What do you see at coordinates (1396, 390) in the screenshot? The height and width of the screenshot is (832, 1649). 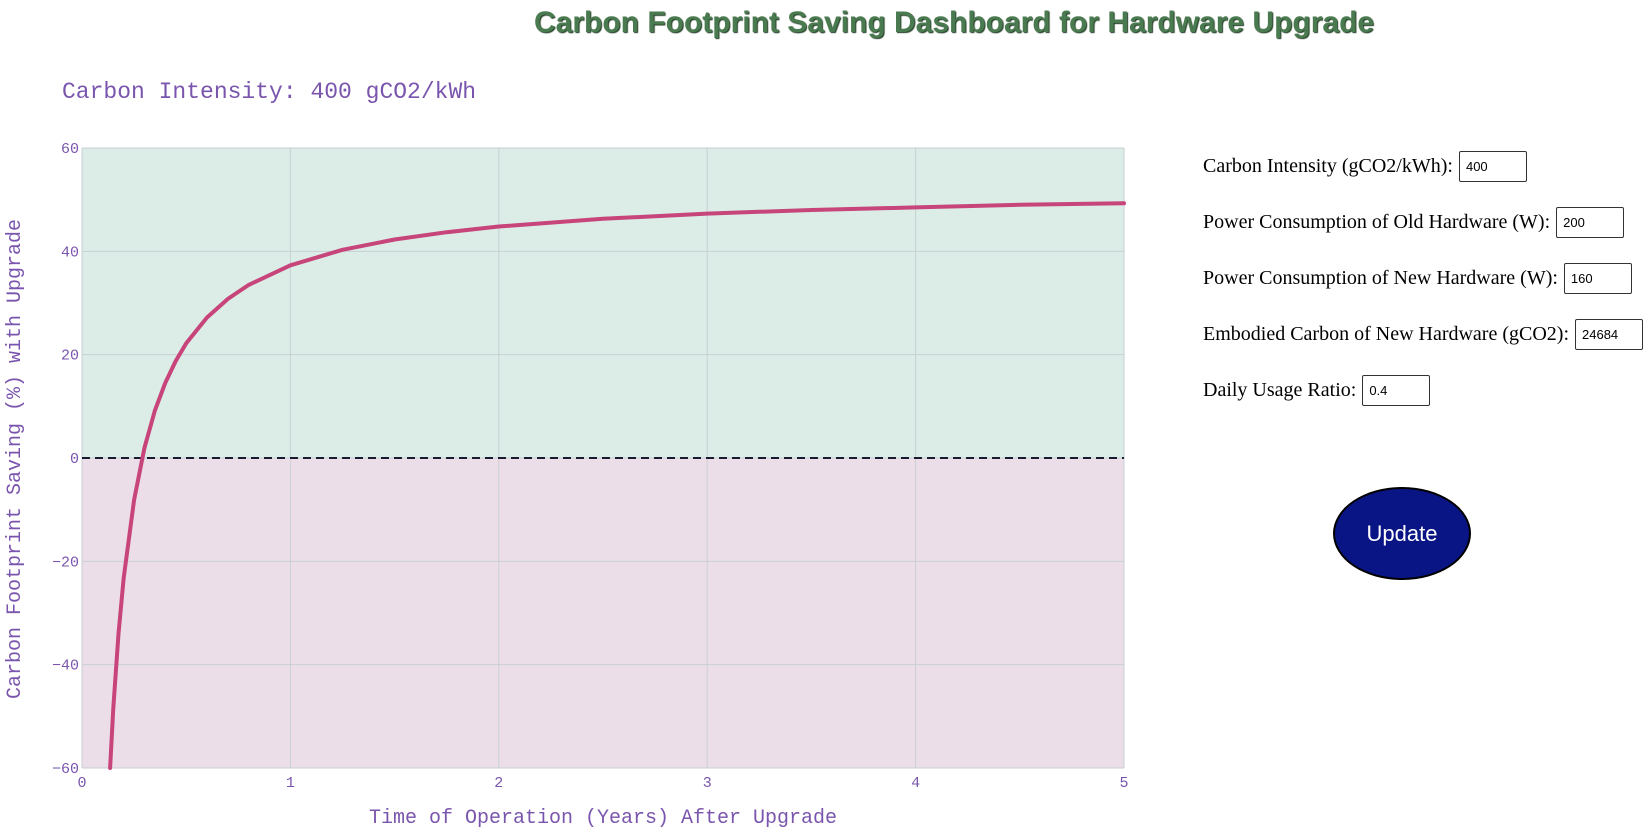 I see `daily-usage-input` at bounding box center [1396, 390].